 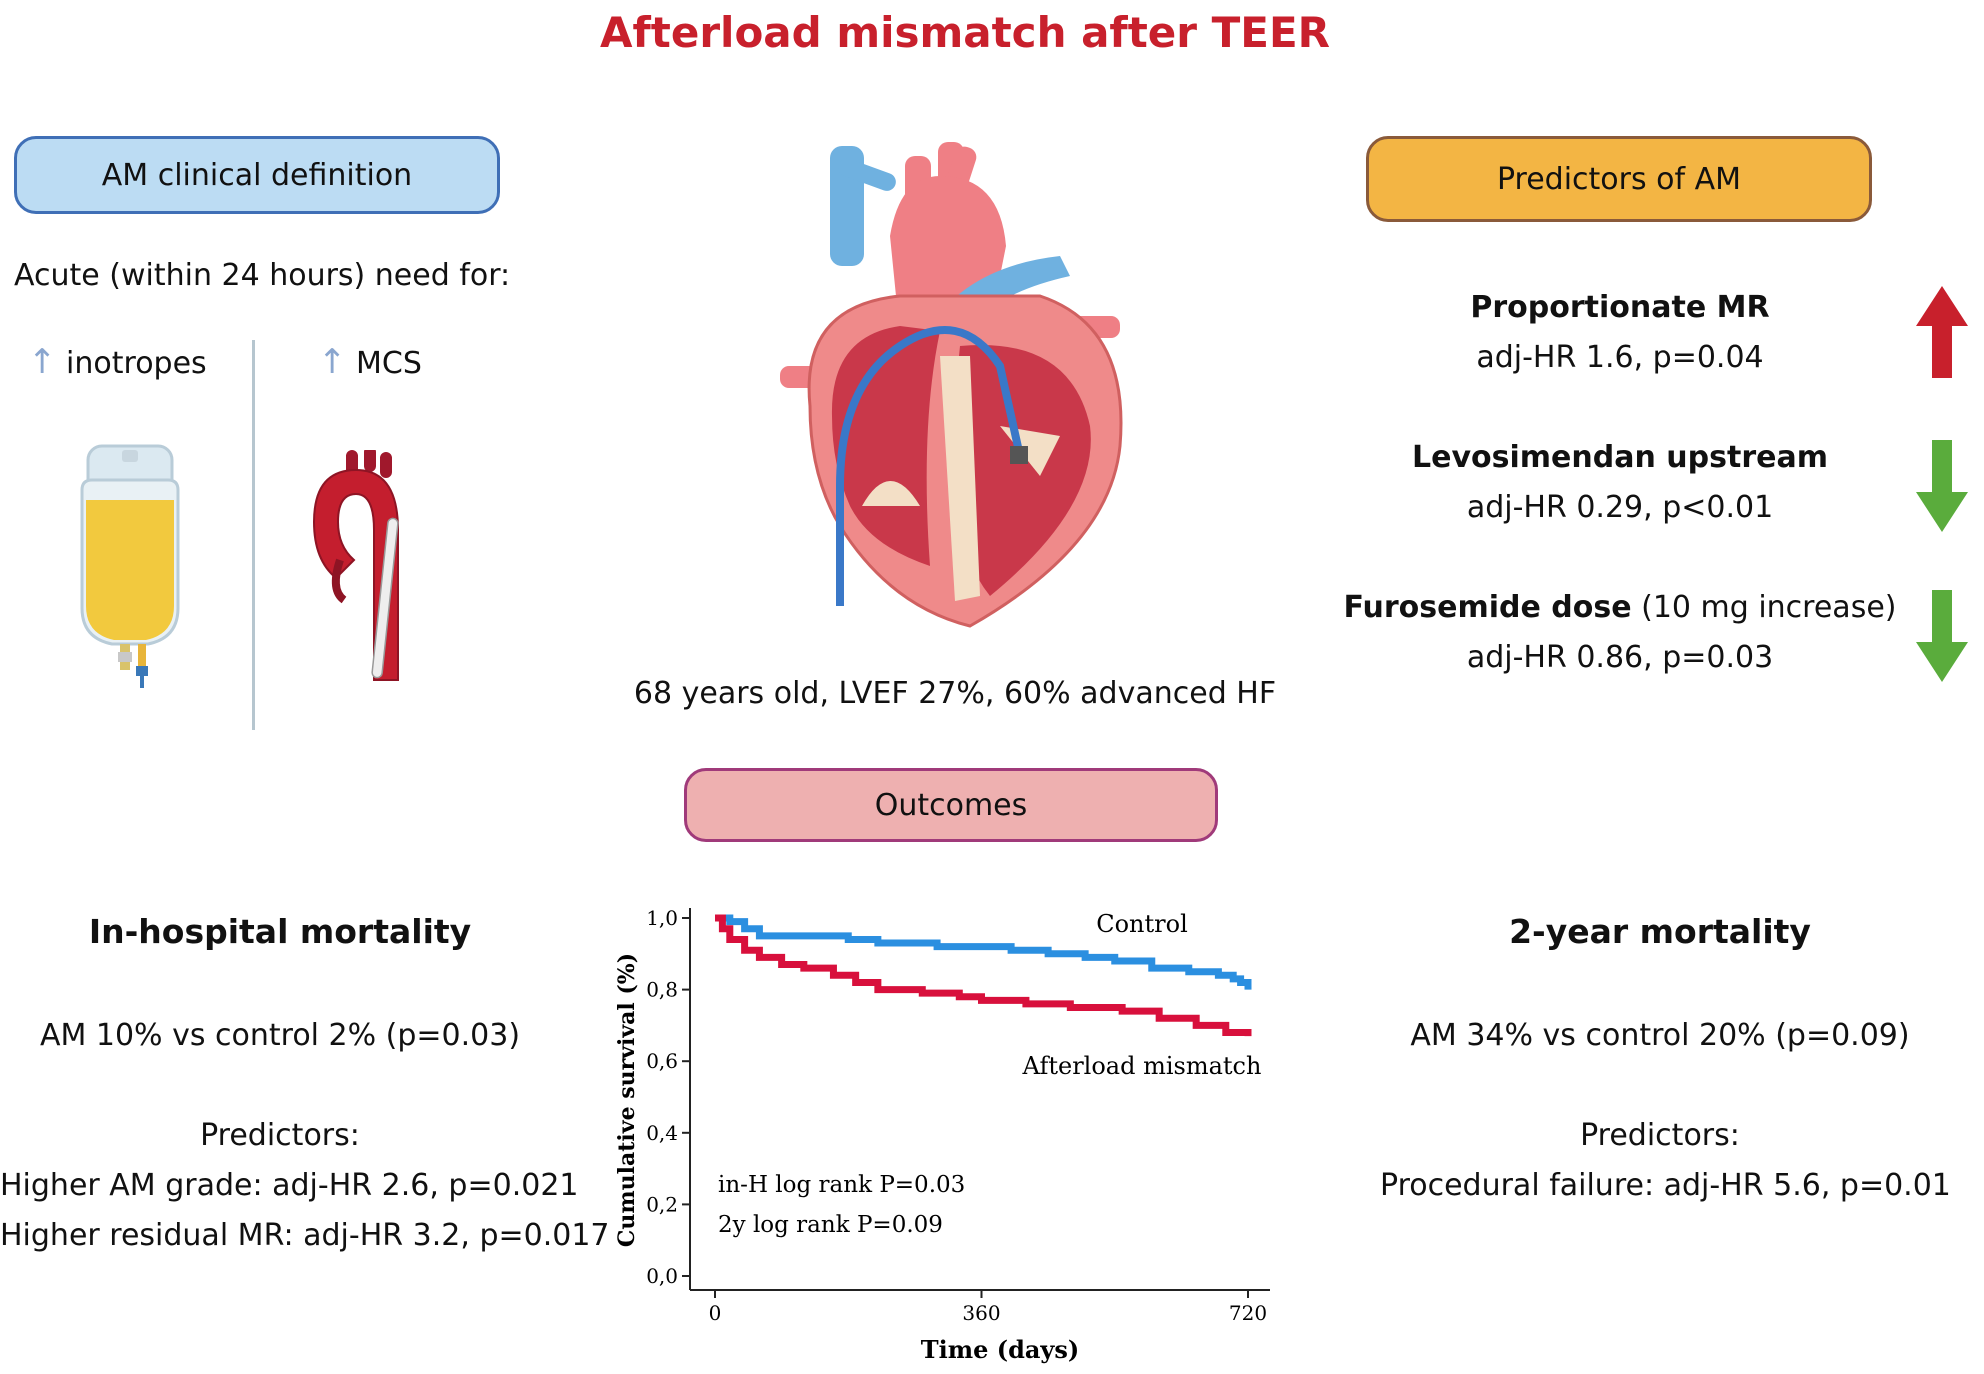 I want to click on definition-divider, so click(x=253, y=535).